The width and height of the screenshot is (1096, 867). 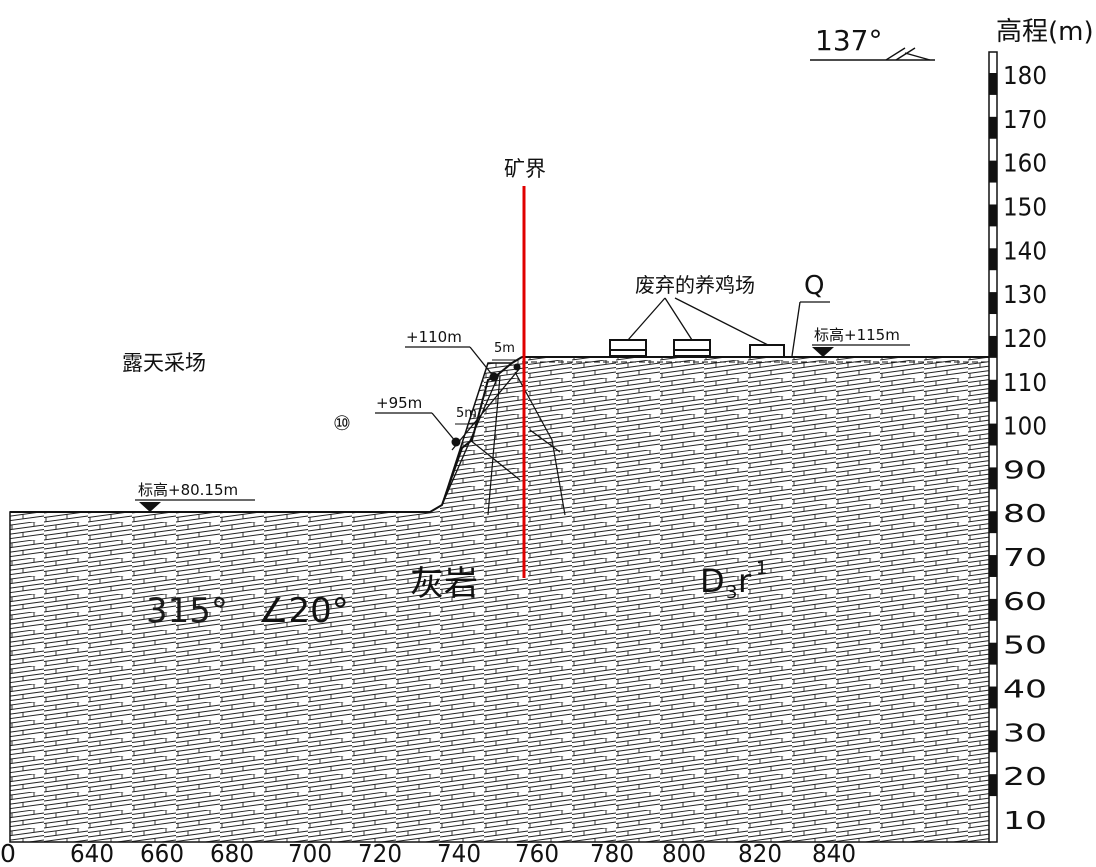 What do you see at coordinates (698, 321) in the screenshot?
I see `farm-leaders` at bounding box center [698, 321].